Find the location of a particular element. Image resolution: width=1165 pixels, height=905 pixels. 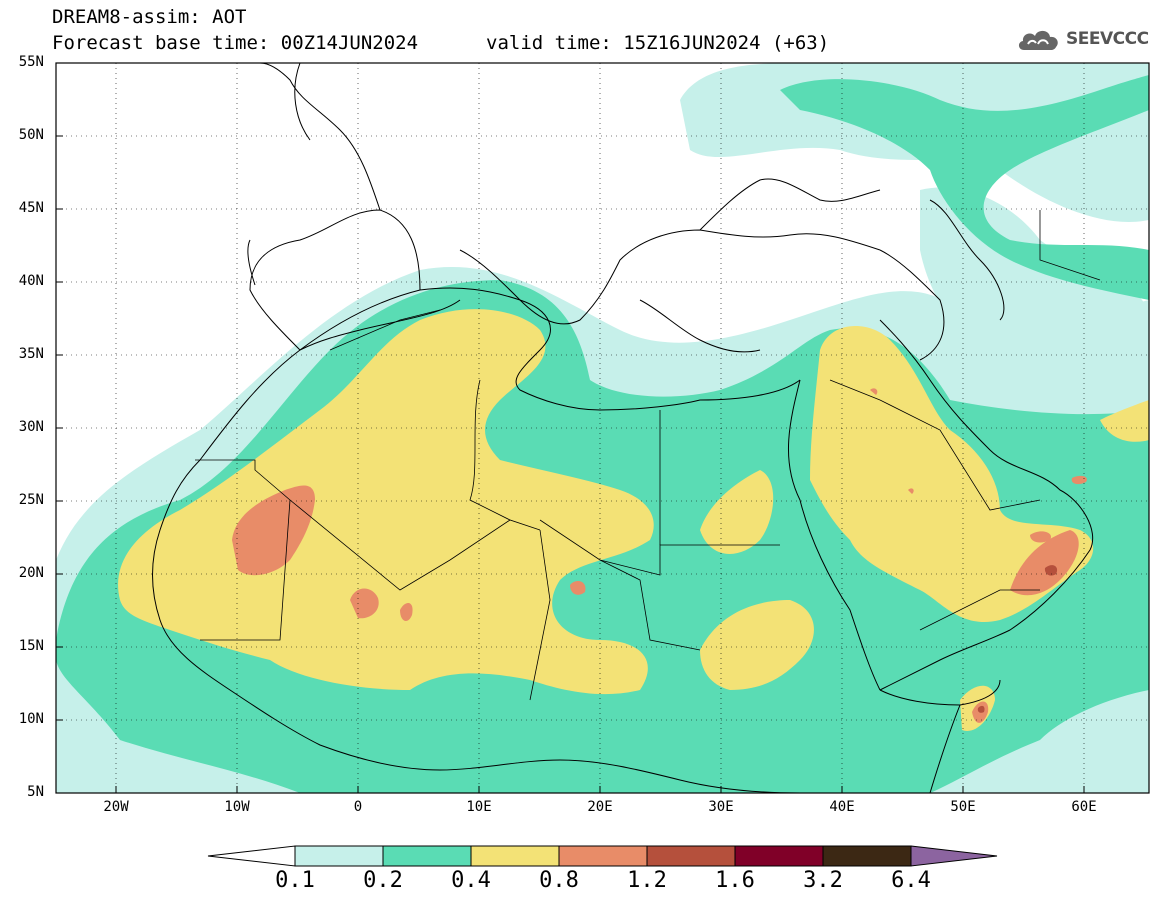

colorbar-label: 0.2 is located at coordinates (383, 880).